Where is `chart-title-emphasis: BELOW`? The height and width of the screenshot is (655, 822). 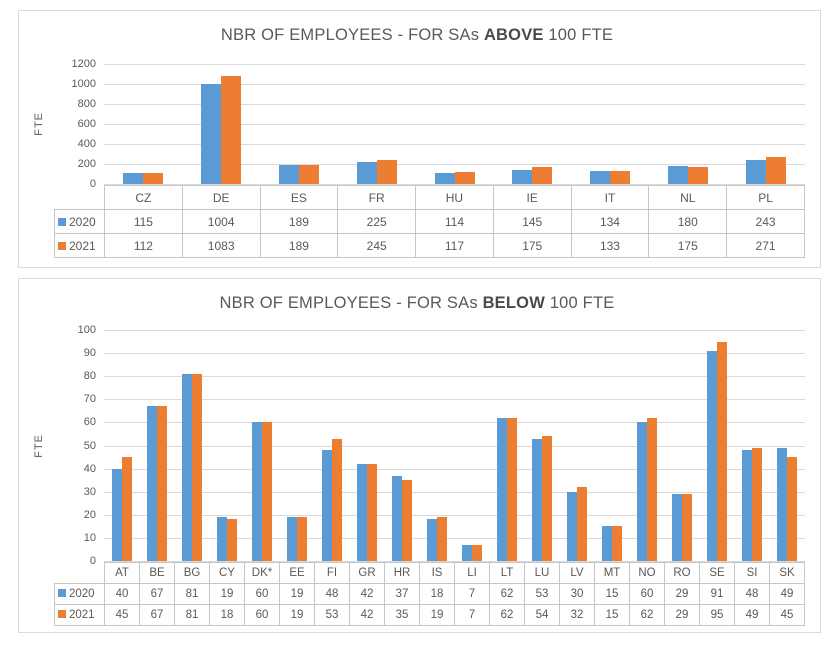 chart-title-emphasis: BELOW is located at coordinates (513, 303).